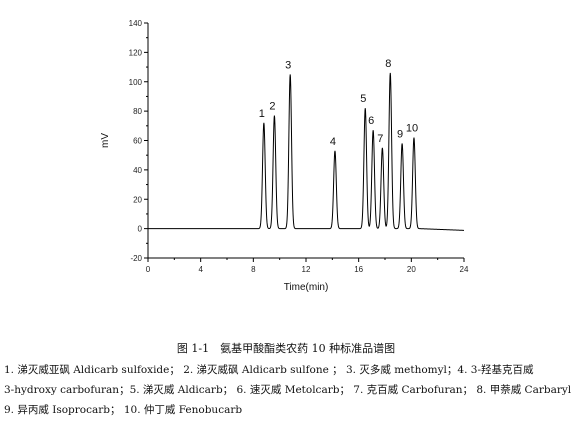  Describe the element at coordinates (262, 114) in the screenshot. I see `peak-label: 1` at that location.